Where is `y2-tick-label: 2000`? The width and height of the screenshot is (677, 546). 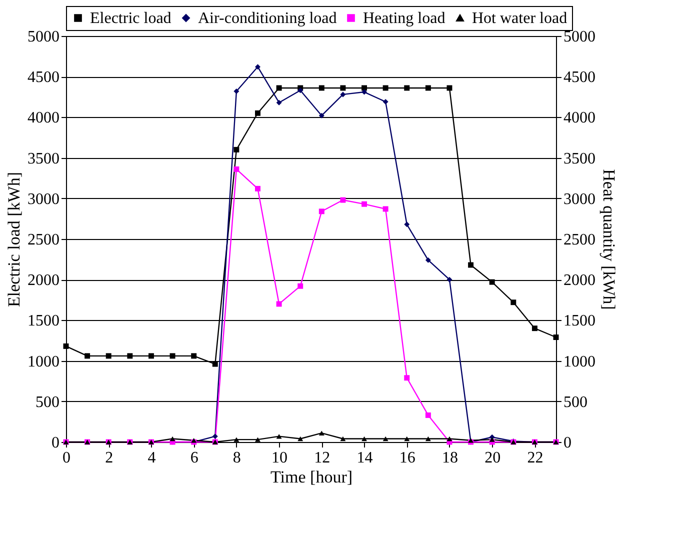
y2-tick-label: 2000 is located at coordinates (580, 281).